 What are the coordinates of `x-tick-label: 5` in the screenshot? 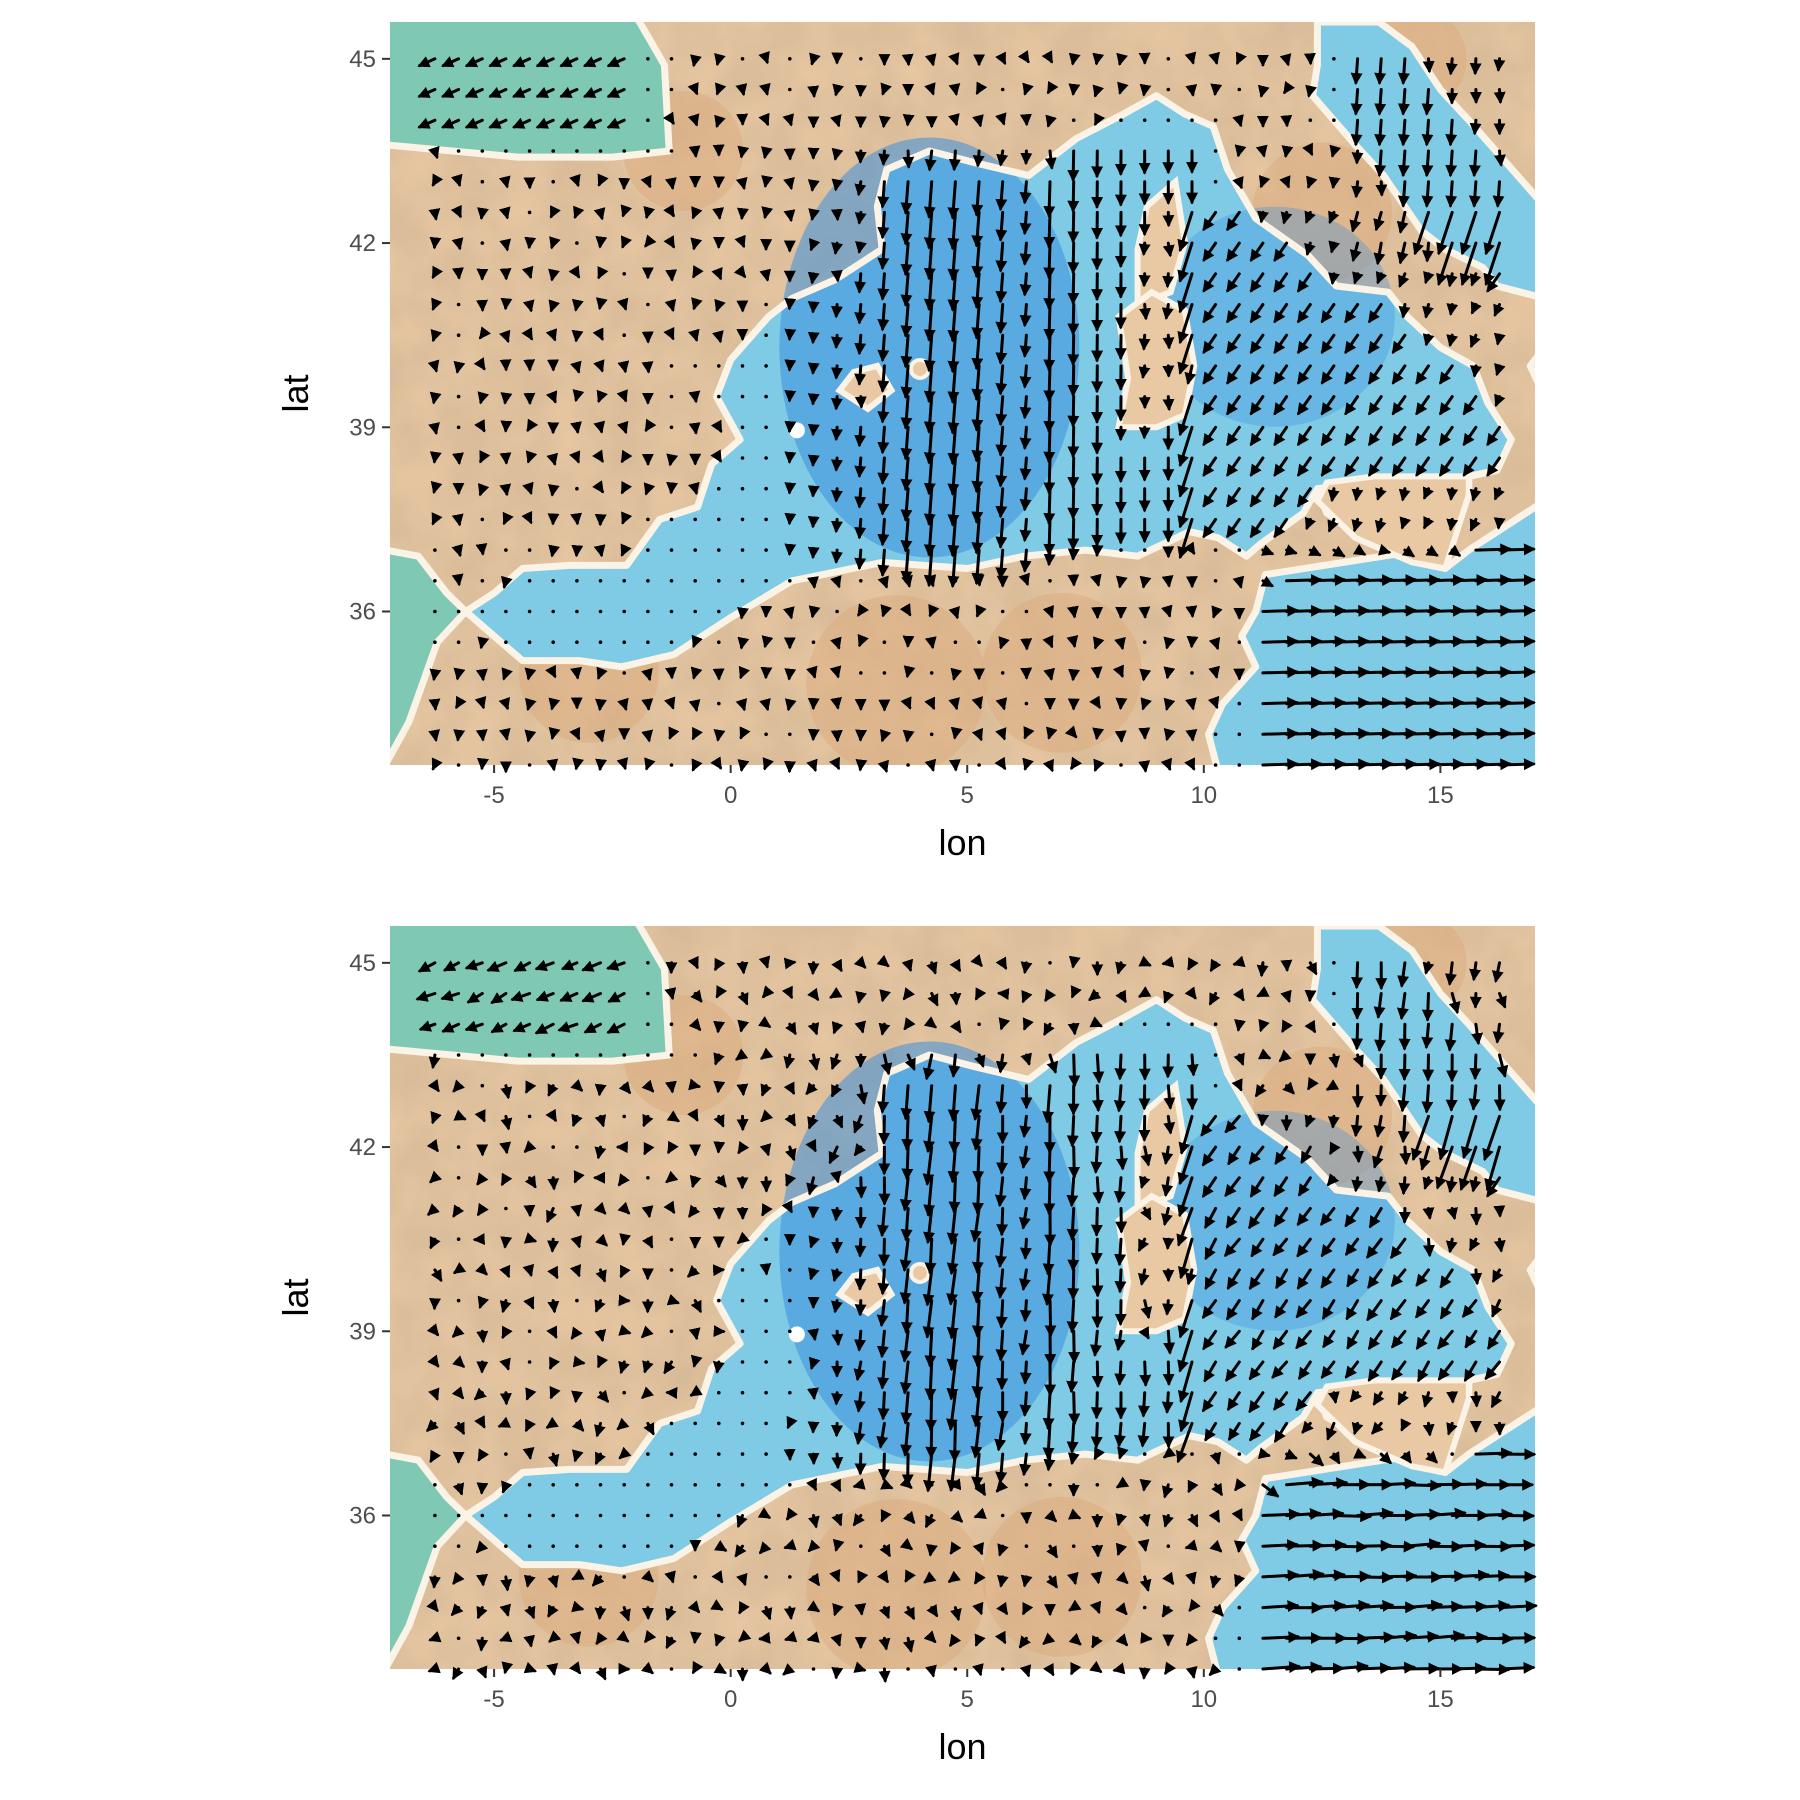 It's located at (967, 1699).